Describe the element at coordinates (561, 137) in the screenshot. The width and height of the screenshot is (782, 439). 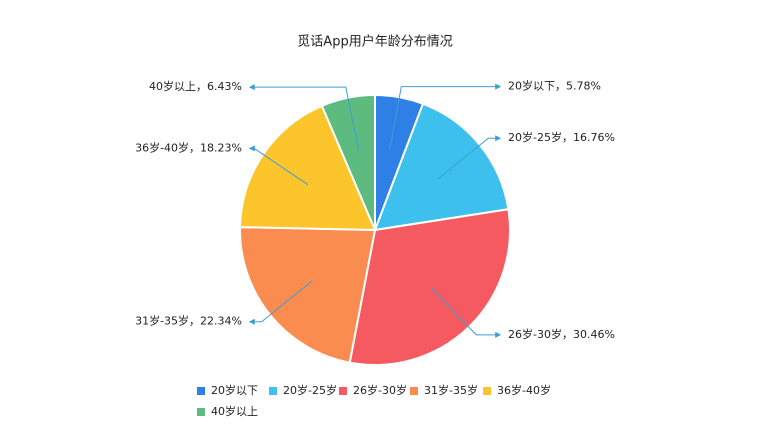
I see `data-label: 20岁-25岁，16.76%` at that location.